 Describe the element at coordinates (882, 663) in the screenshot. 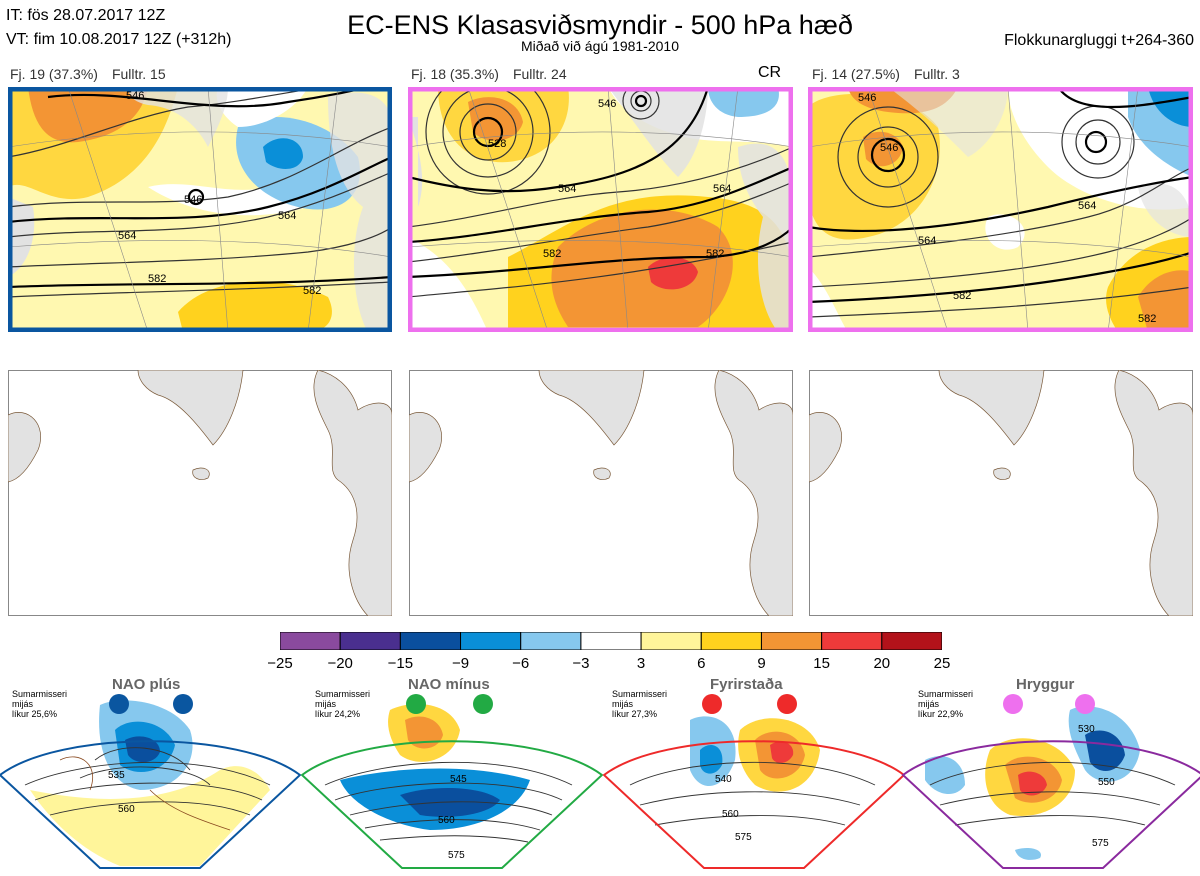

I see `colorbar-tick-11: 20` at that location.